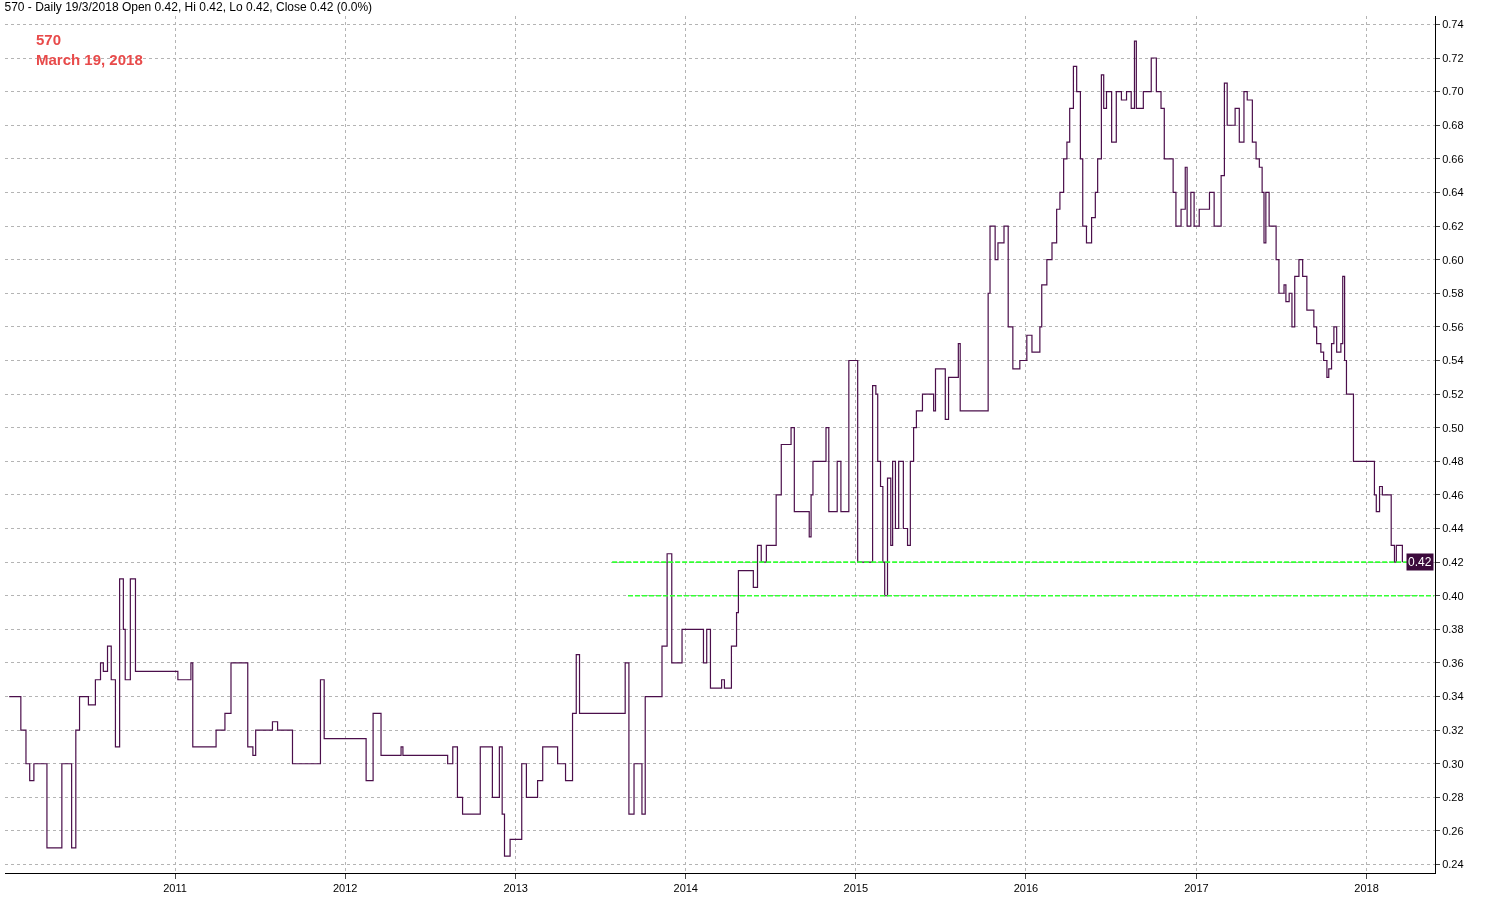 This screenshot has width=1497, height=899. I want to click on x-tick-label: 2012, so click(345, 888).